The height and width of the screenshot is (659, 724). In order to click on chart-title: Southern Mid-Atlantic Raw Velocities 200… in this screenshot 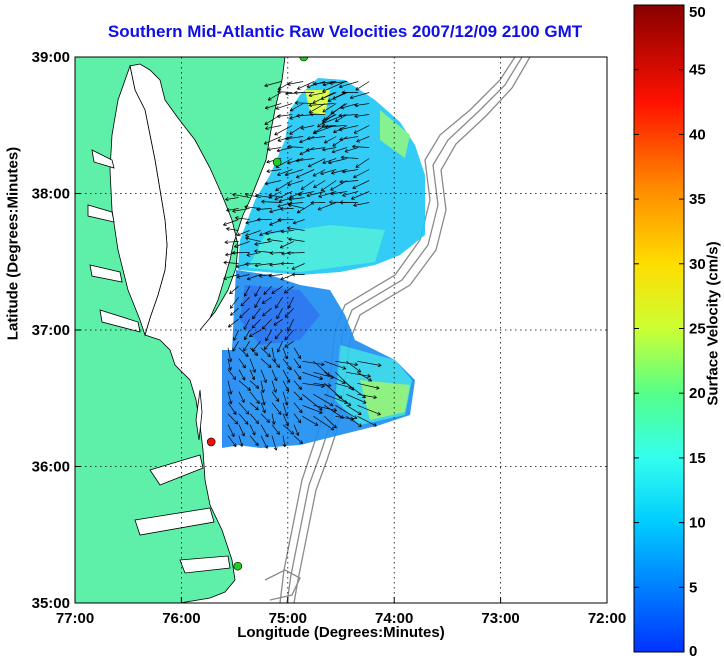, I will do `click(345, 31)`.